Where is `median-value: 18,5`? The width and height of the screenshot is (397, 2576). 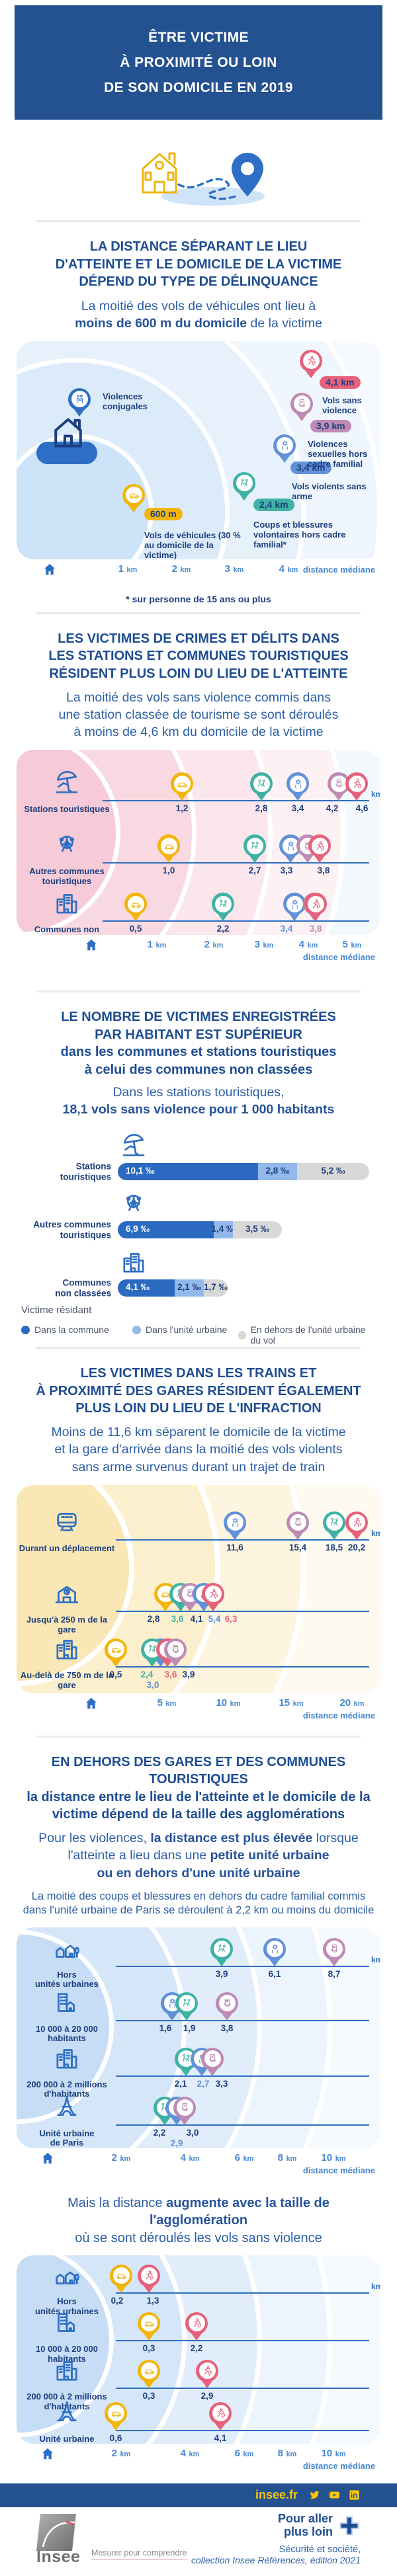
median-value: 18,5 is located at coordinates (334, 1547).